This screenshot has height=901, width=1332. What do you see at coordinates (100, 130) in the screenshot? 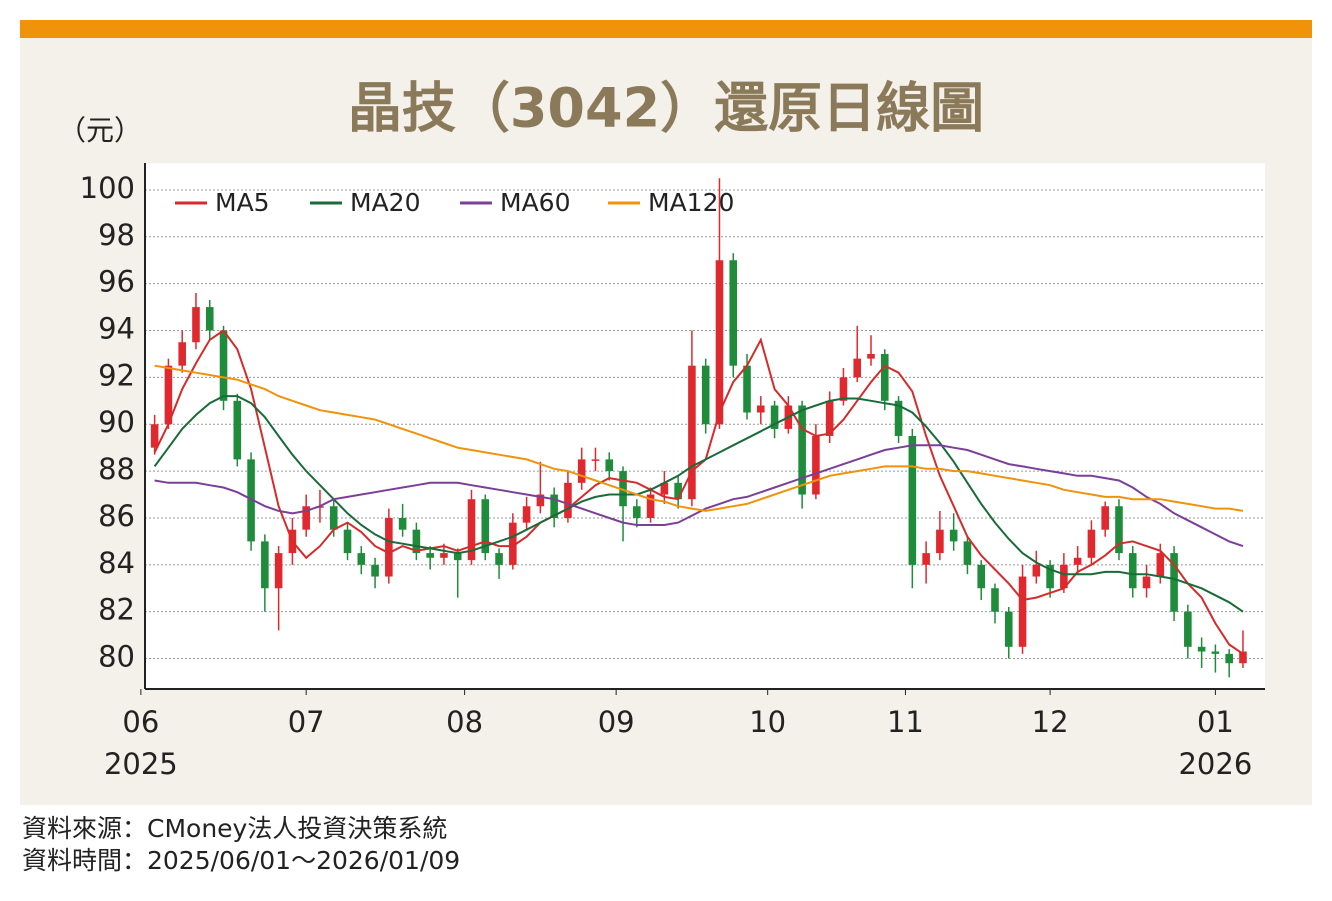
I see `y-axis-label: （元）` at bounding box center [100, 130].